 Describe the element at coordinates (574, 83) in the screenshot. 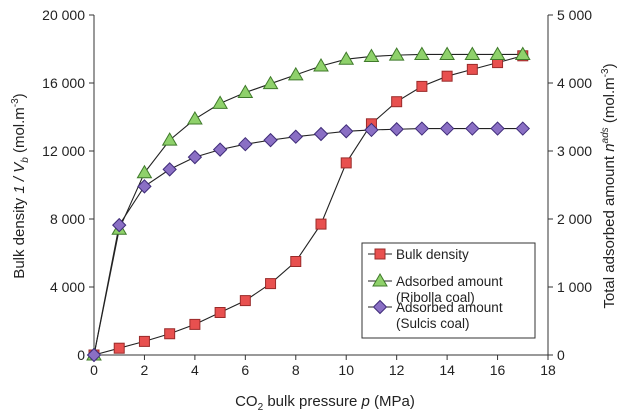

I see `y-right-tick-label: 4 000` at that location.